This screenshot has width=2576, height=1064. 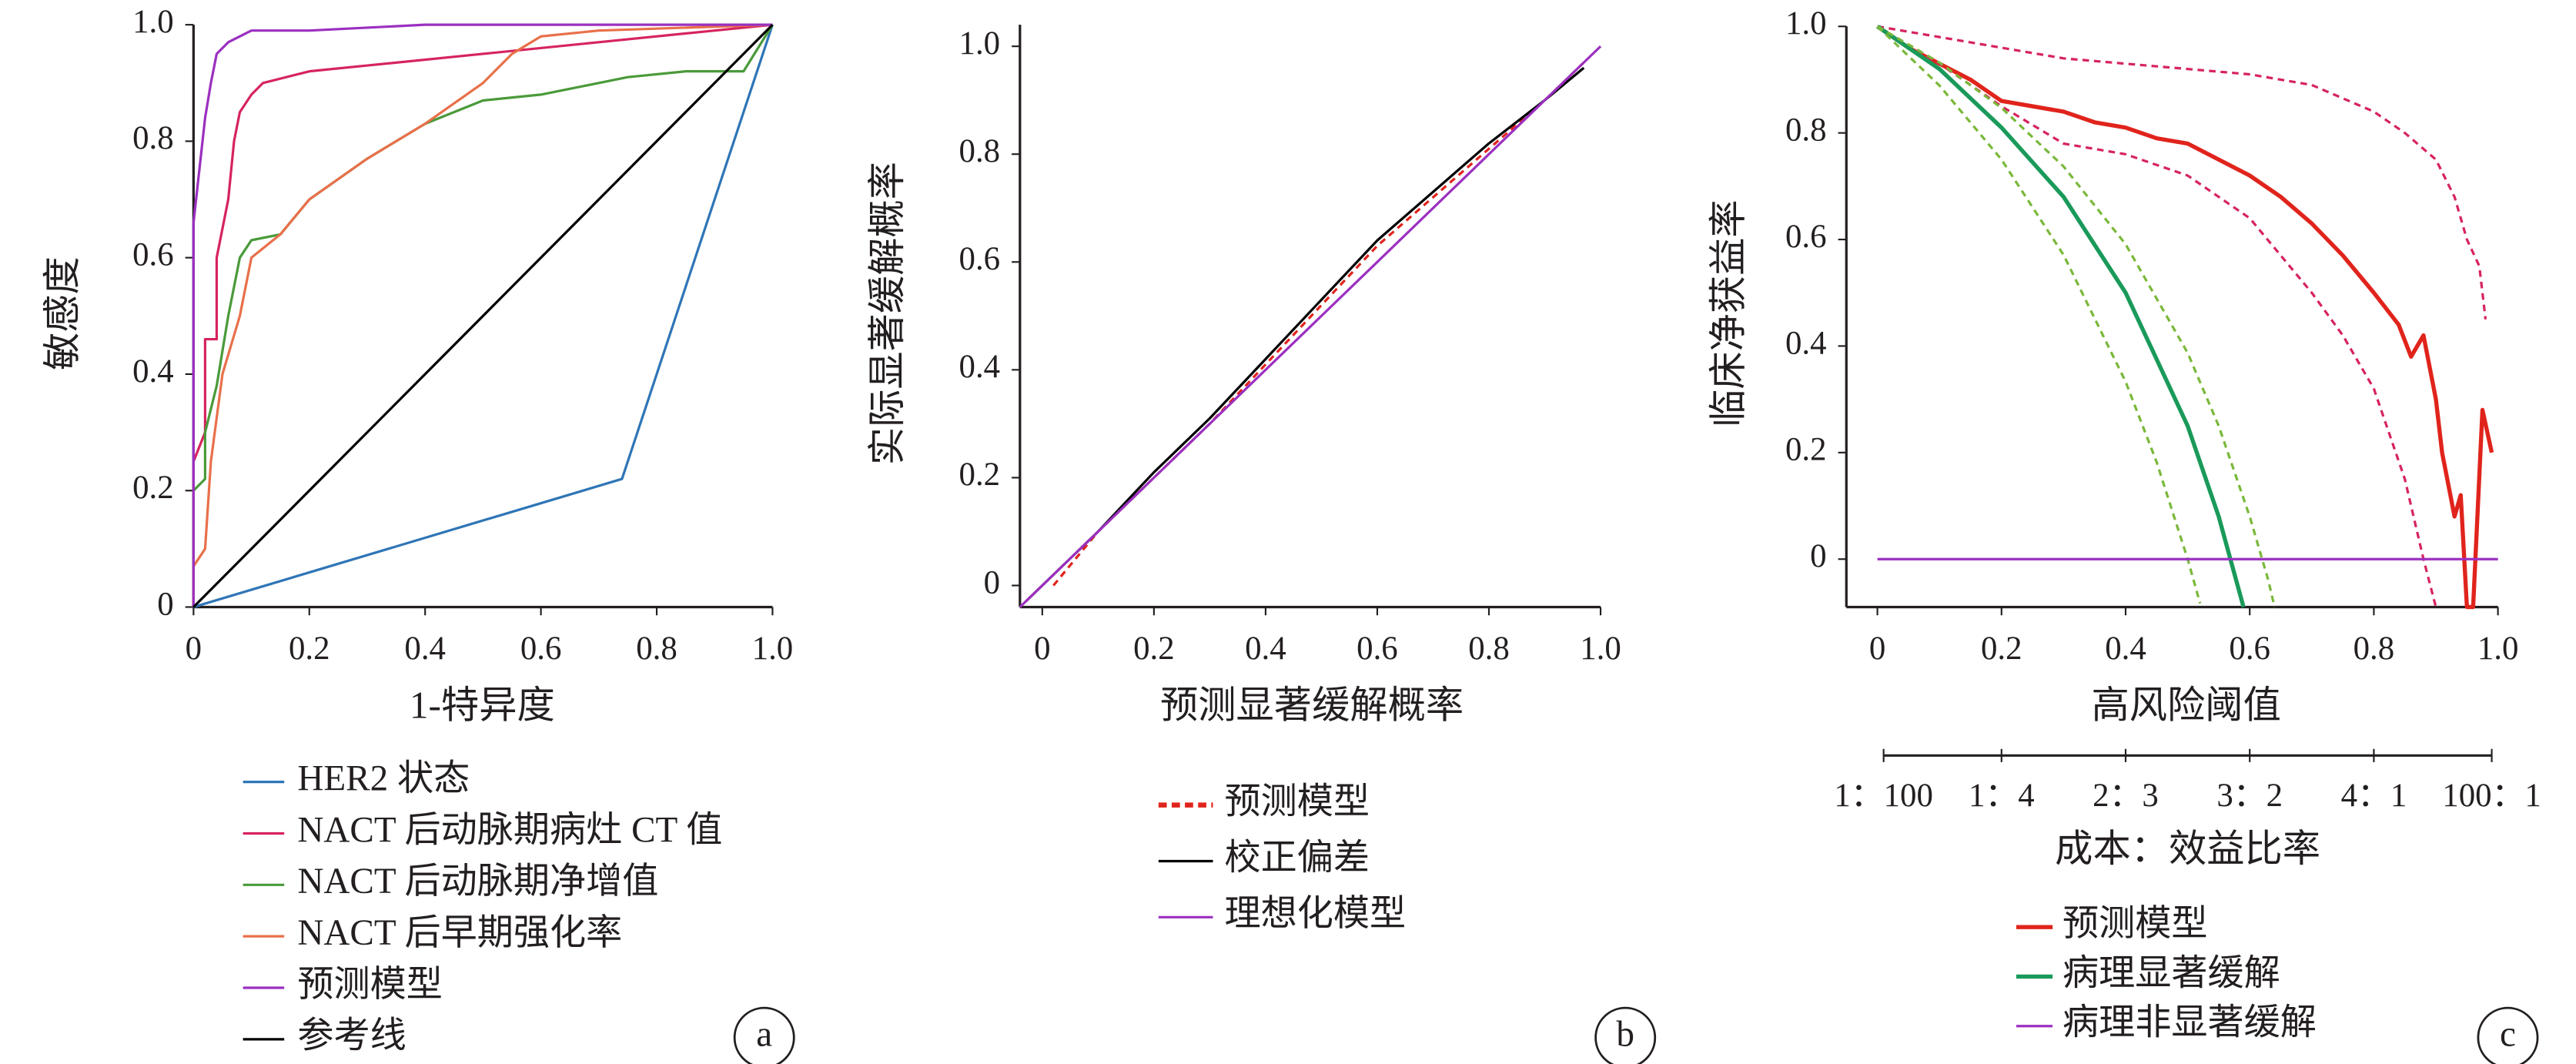 I want to click on x2-tick-label: 1：4, so click(x=2002, y=796).